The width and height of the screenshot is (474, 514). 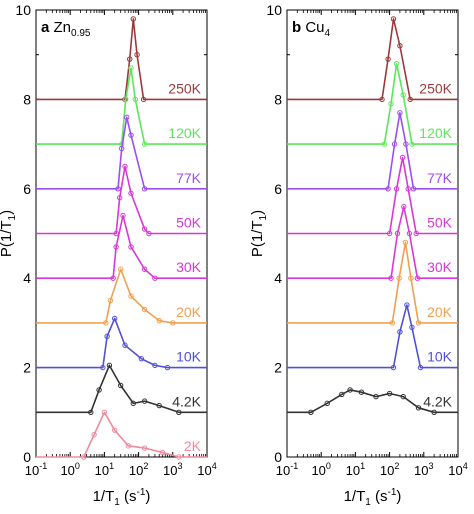 I want to click on x-tick-label: 10³, so click(x=423, y=469).